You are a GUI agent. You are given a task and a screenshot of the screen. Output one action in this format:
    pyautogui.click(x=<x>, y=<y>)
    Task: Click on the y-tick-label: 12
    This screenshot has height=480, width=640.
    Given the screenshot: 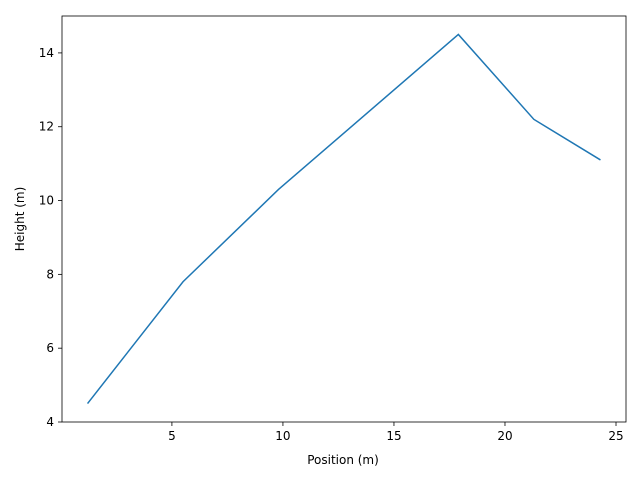 What is the action you would take?
    pyautogui.click(x=46, y=127)
    